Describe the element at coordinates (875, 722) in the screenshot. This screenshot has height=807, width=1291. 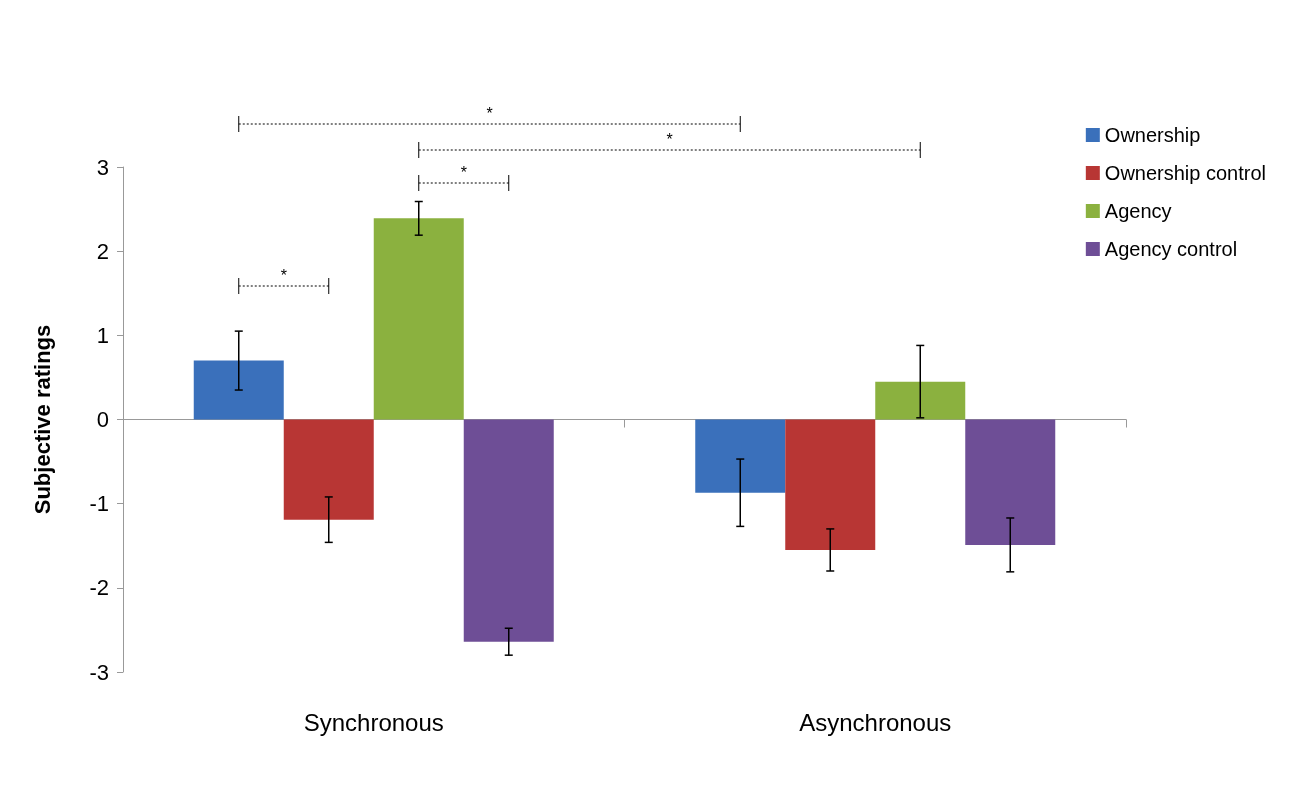
I see `x-tick-label: Asynchronous` at that location.